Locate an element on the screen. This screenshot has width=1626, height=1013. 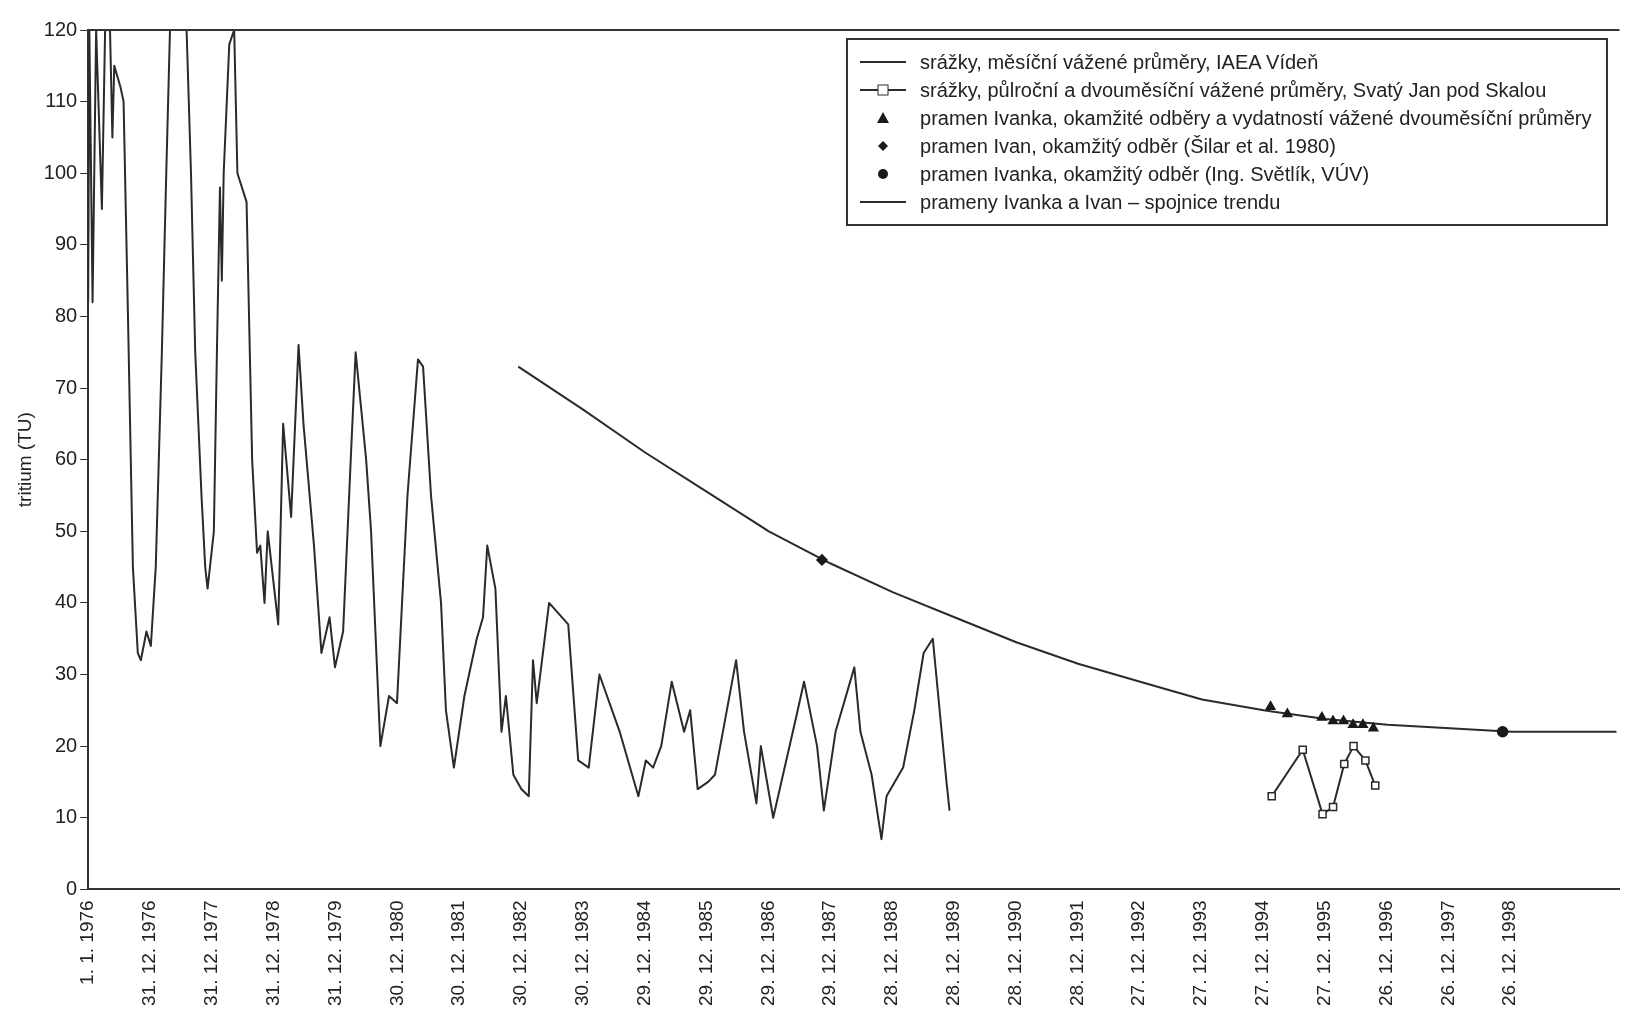
legend-label: pramen Ivanka, okamžité odběry a vydatností vážené dvouměsíční průměry is located at coordinates (1256, 118).